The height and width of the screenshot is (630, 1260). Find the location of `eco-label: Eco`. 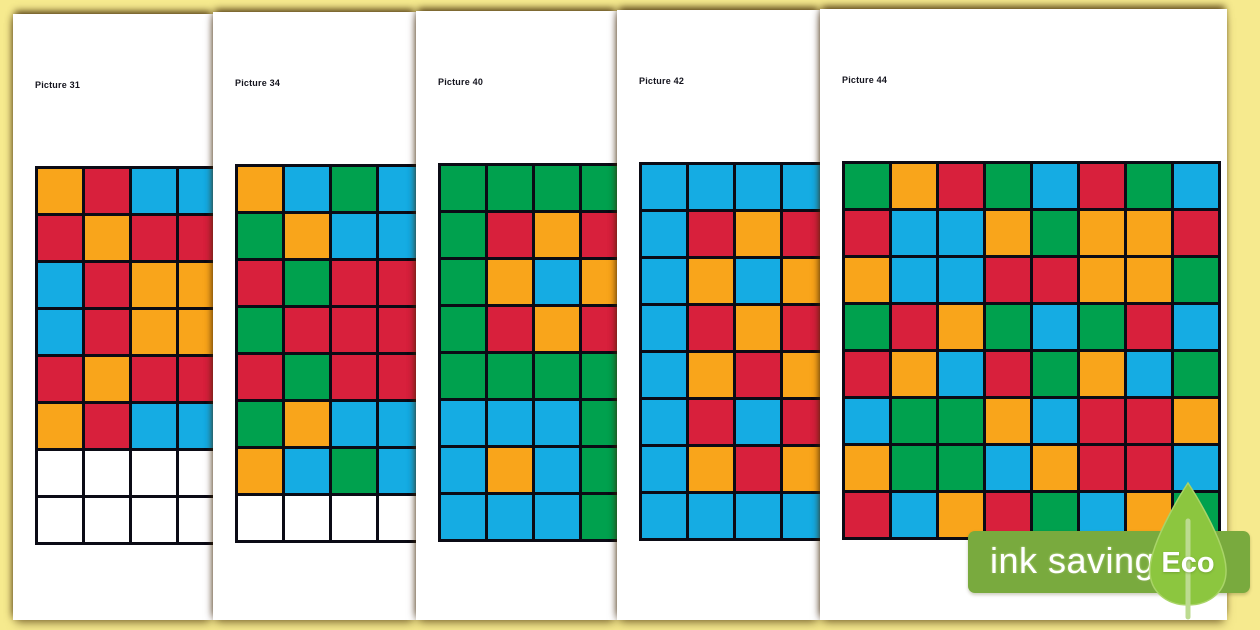

eco-label: Eco is located at coordinates (1188, 563).